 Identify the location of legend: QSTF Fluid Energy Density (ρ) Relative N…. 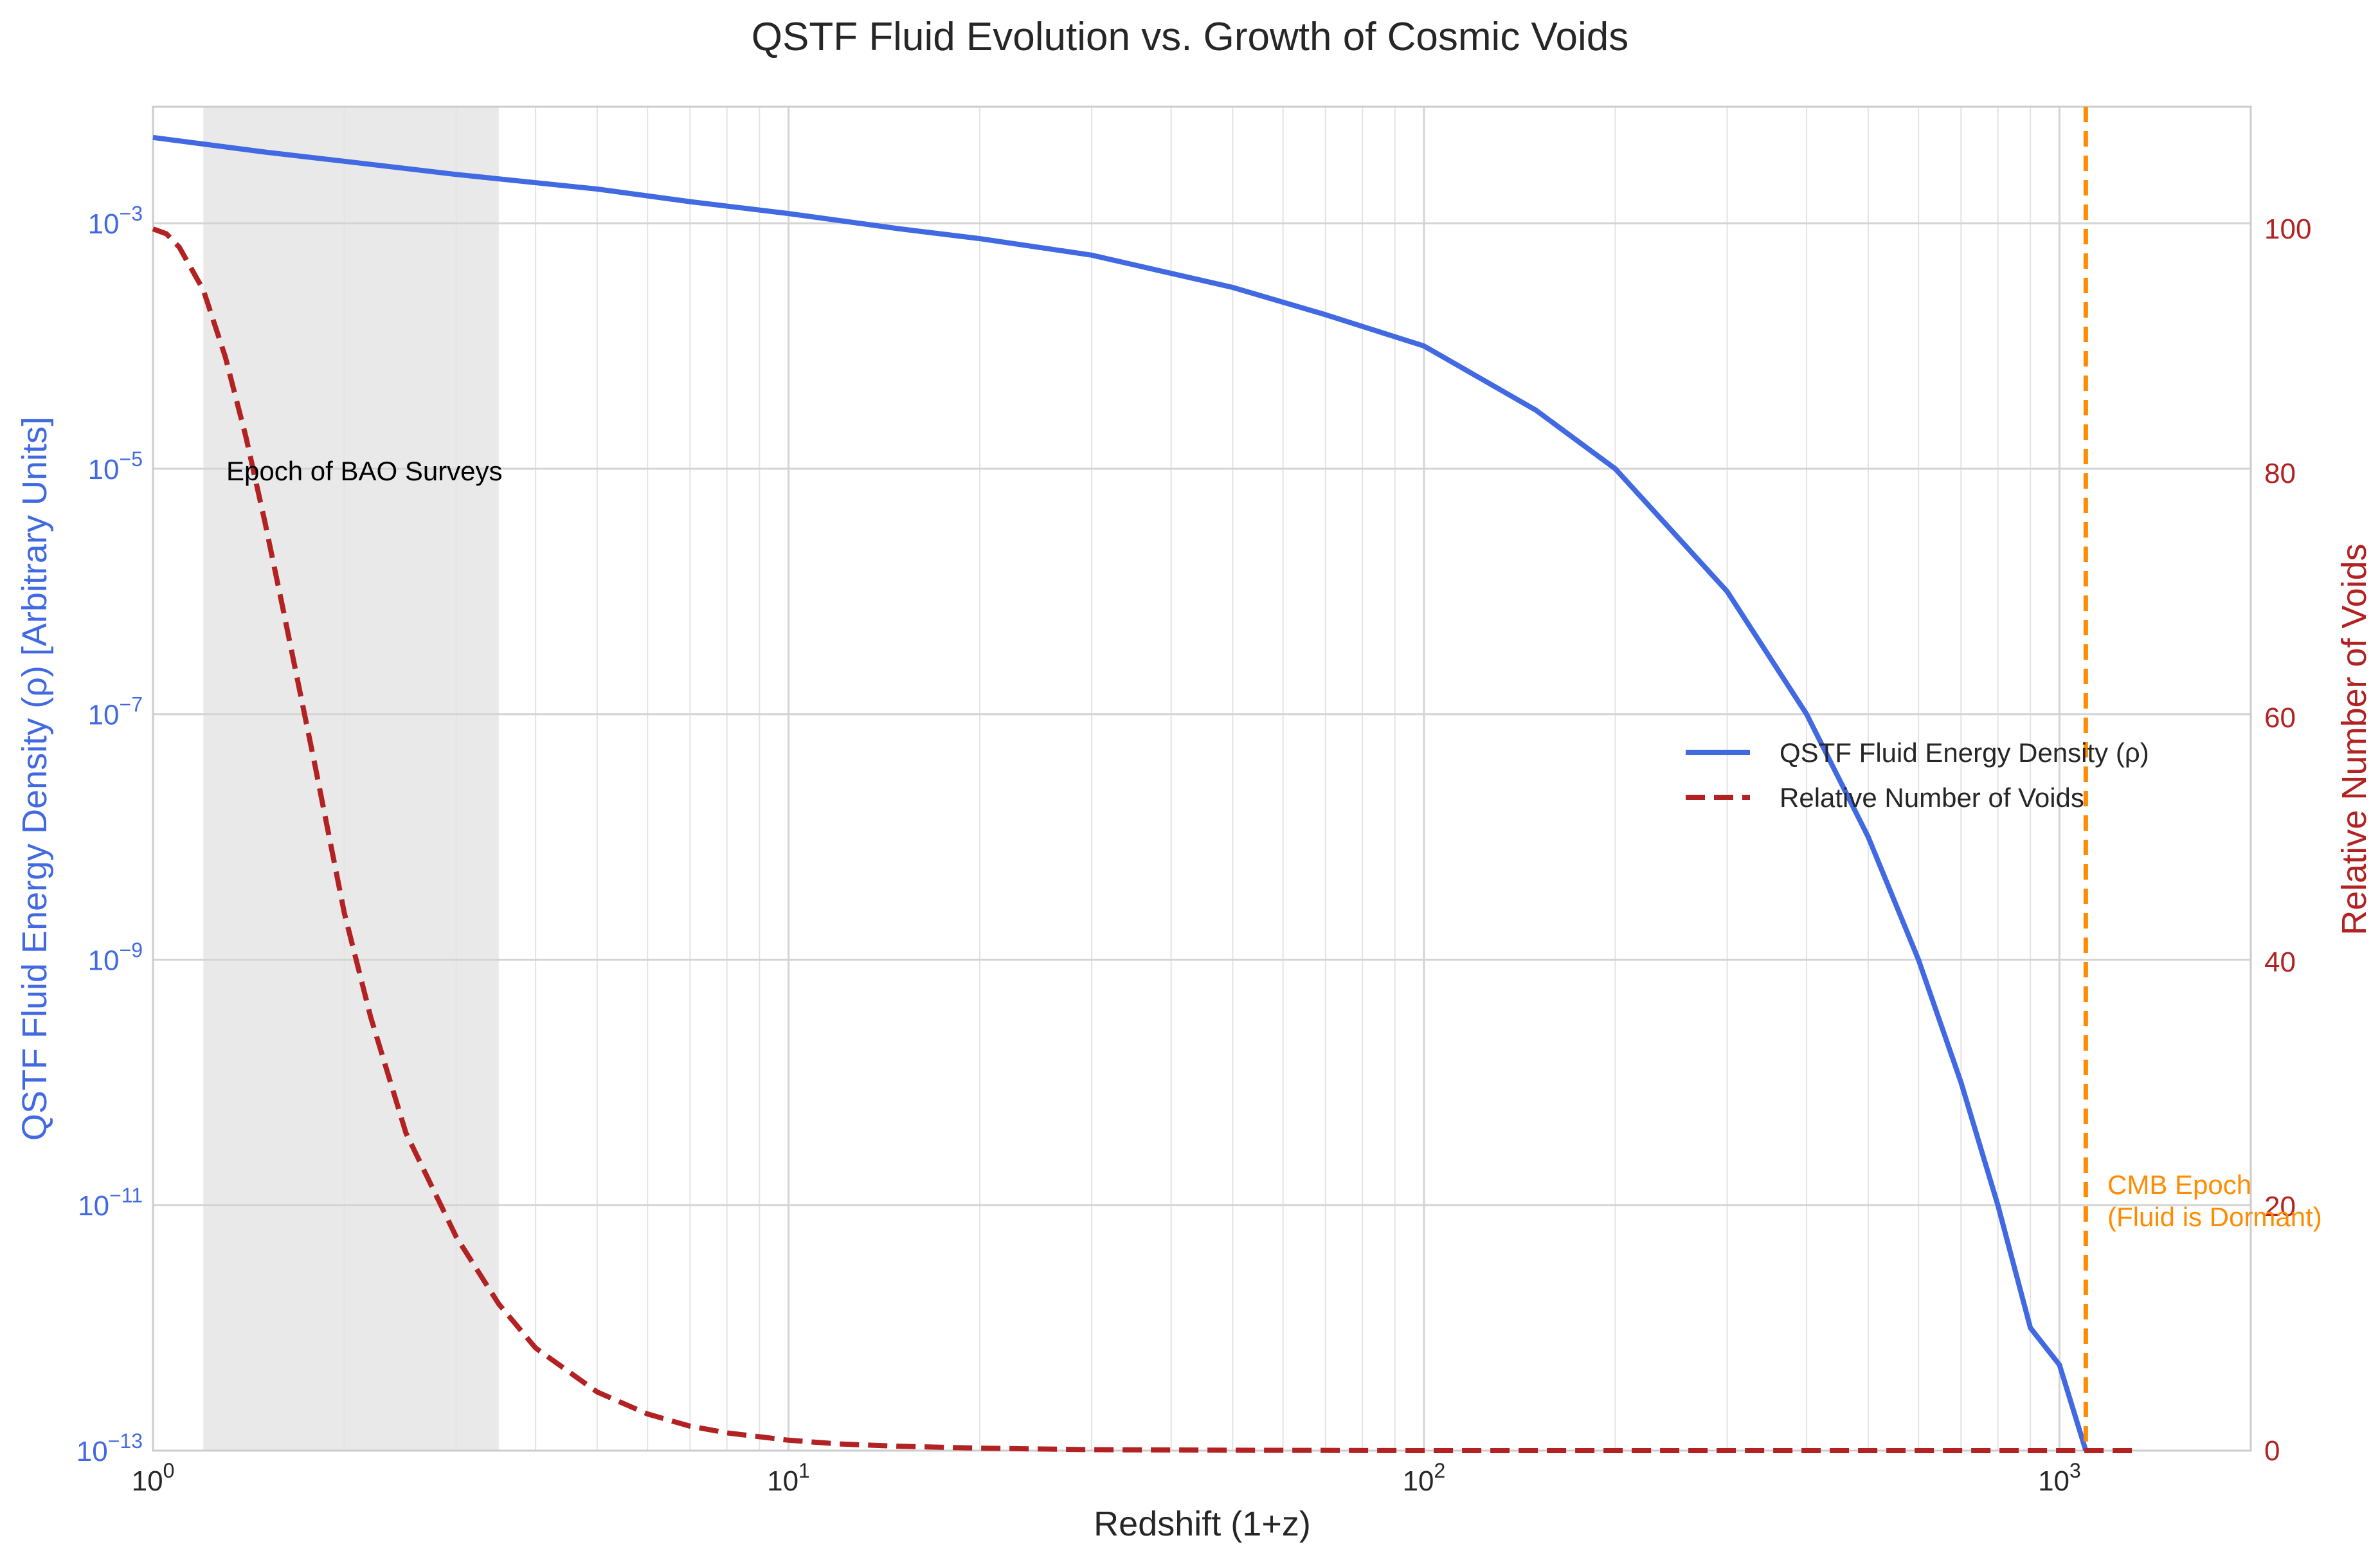
(1917, 775).